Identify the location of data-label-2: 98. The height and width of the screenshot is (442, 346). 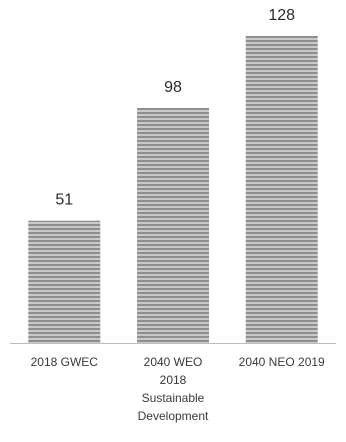
(173, 87).